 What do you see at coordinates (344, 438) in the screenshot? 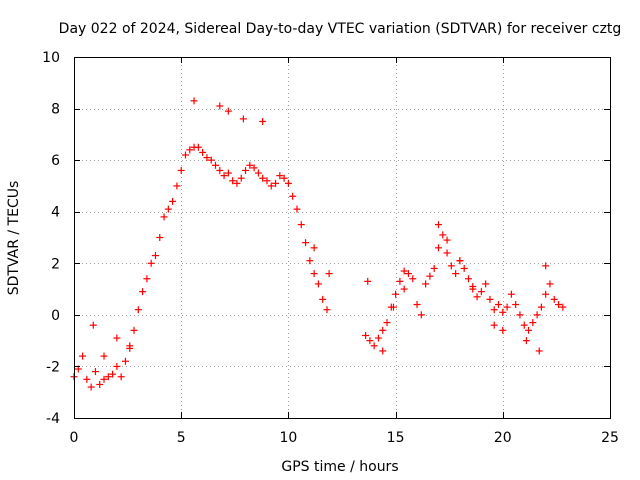
I see `x-tick-labels: 0 5 10 15 20 25` at bounding box center [344, 438].